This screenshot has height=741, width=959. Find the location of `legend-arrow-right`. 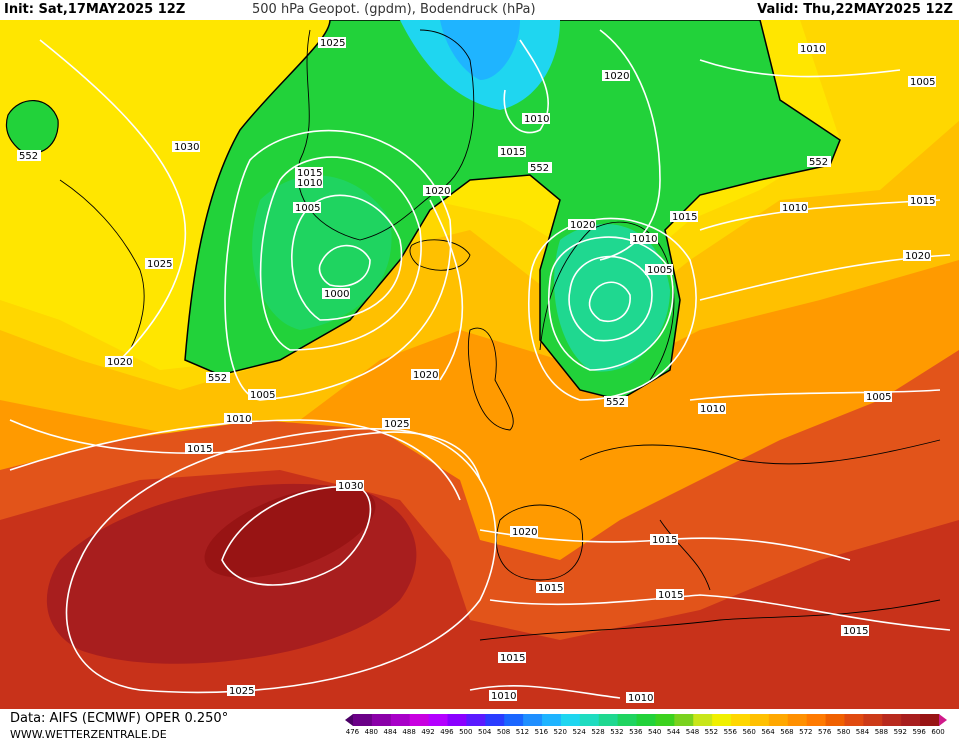

legend-arrow-right is located at coordinates (943, 720).